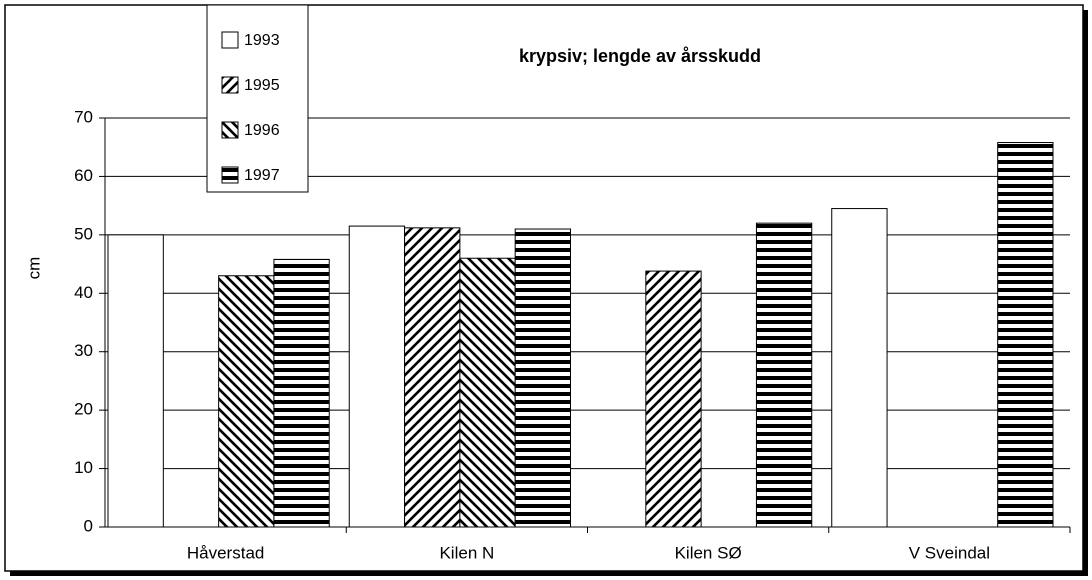 Image resolution: width=1092 pixels, height=580 pixels. What do you see at coordinates (466, 552) in the screenshot?
I see `x-tick-label: Kilen N` at bounding box center [466, 552].